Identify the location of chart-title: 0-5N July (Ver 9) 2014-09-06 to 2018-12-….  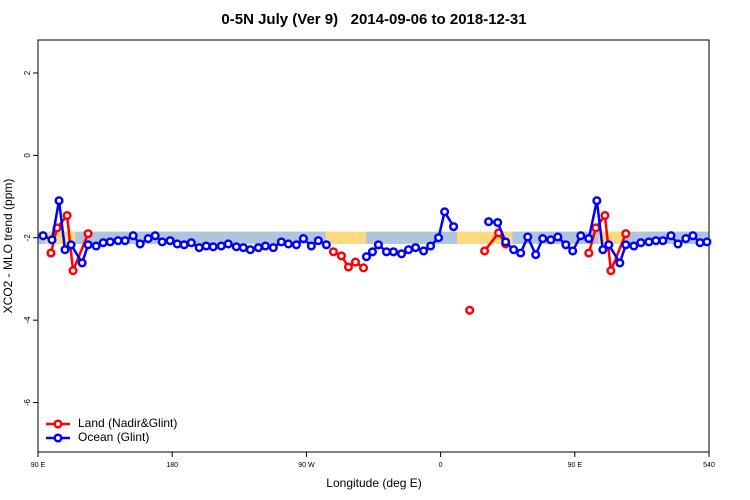
(373, 19).